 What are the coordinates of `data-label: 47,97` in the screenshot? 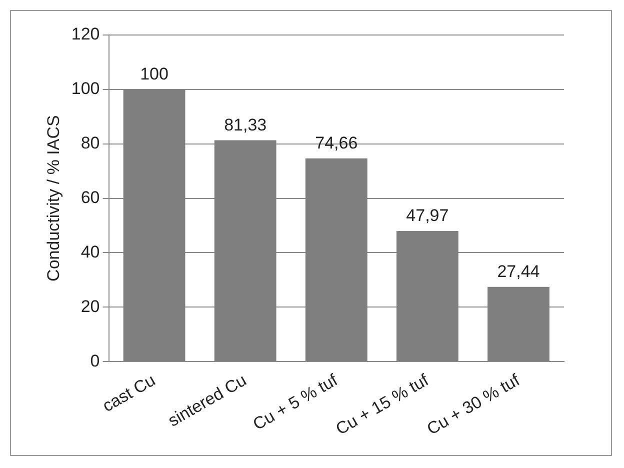 It's located at (427, 216).